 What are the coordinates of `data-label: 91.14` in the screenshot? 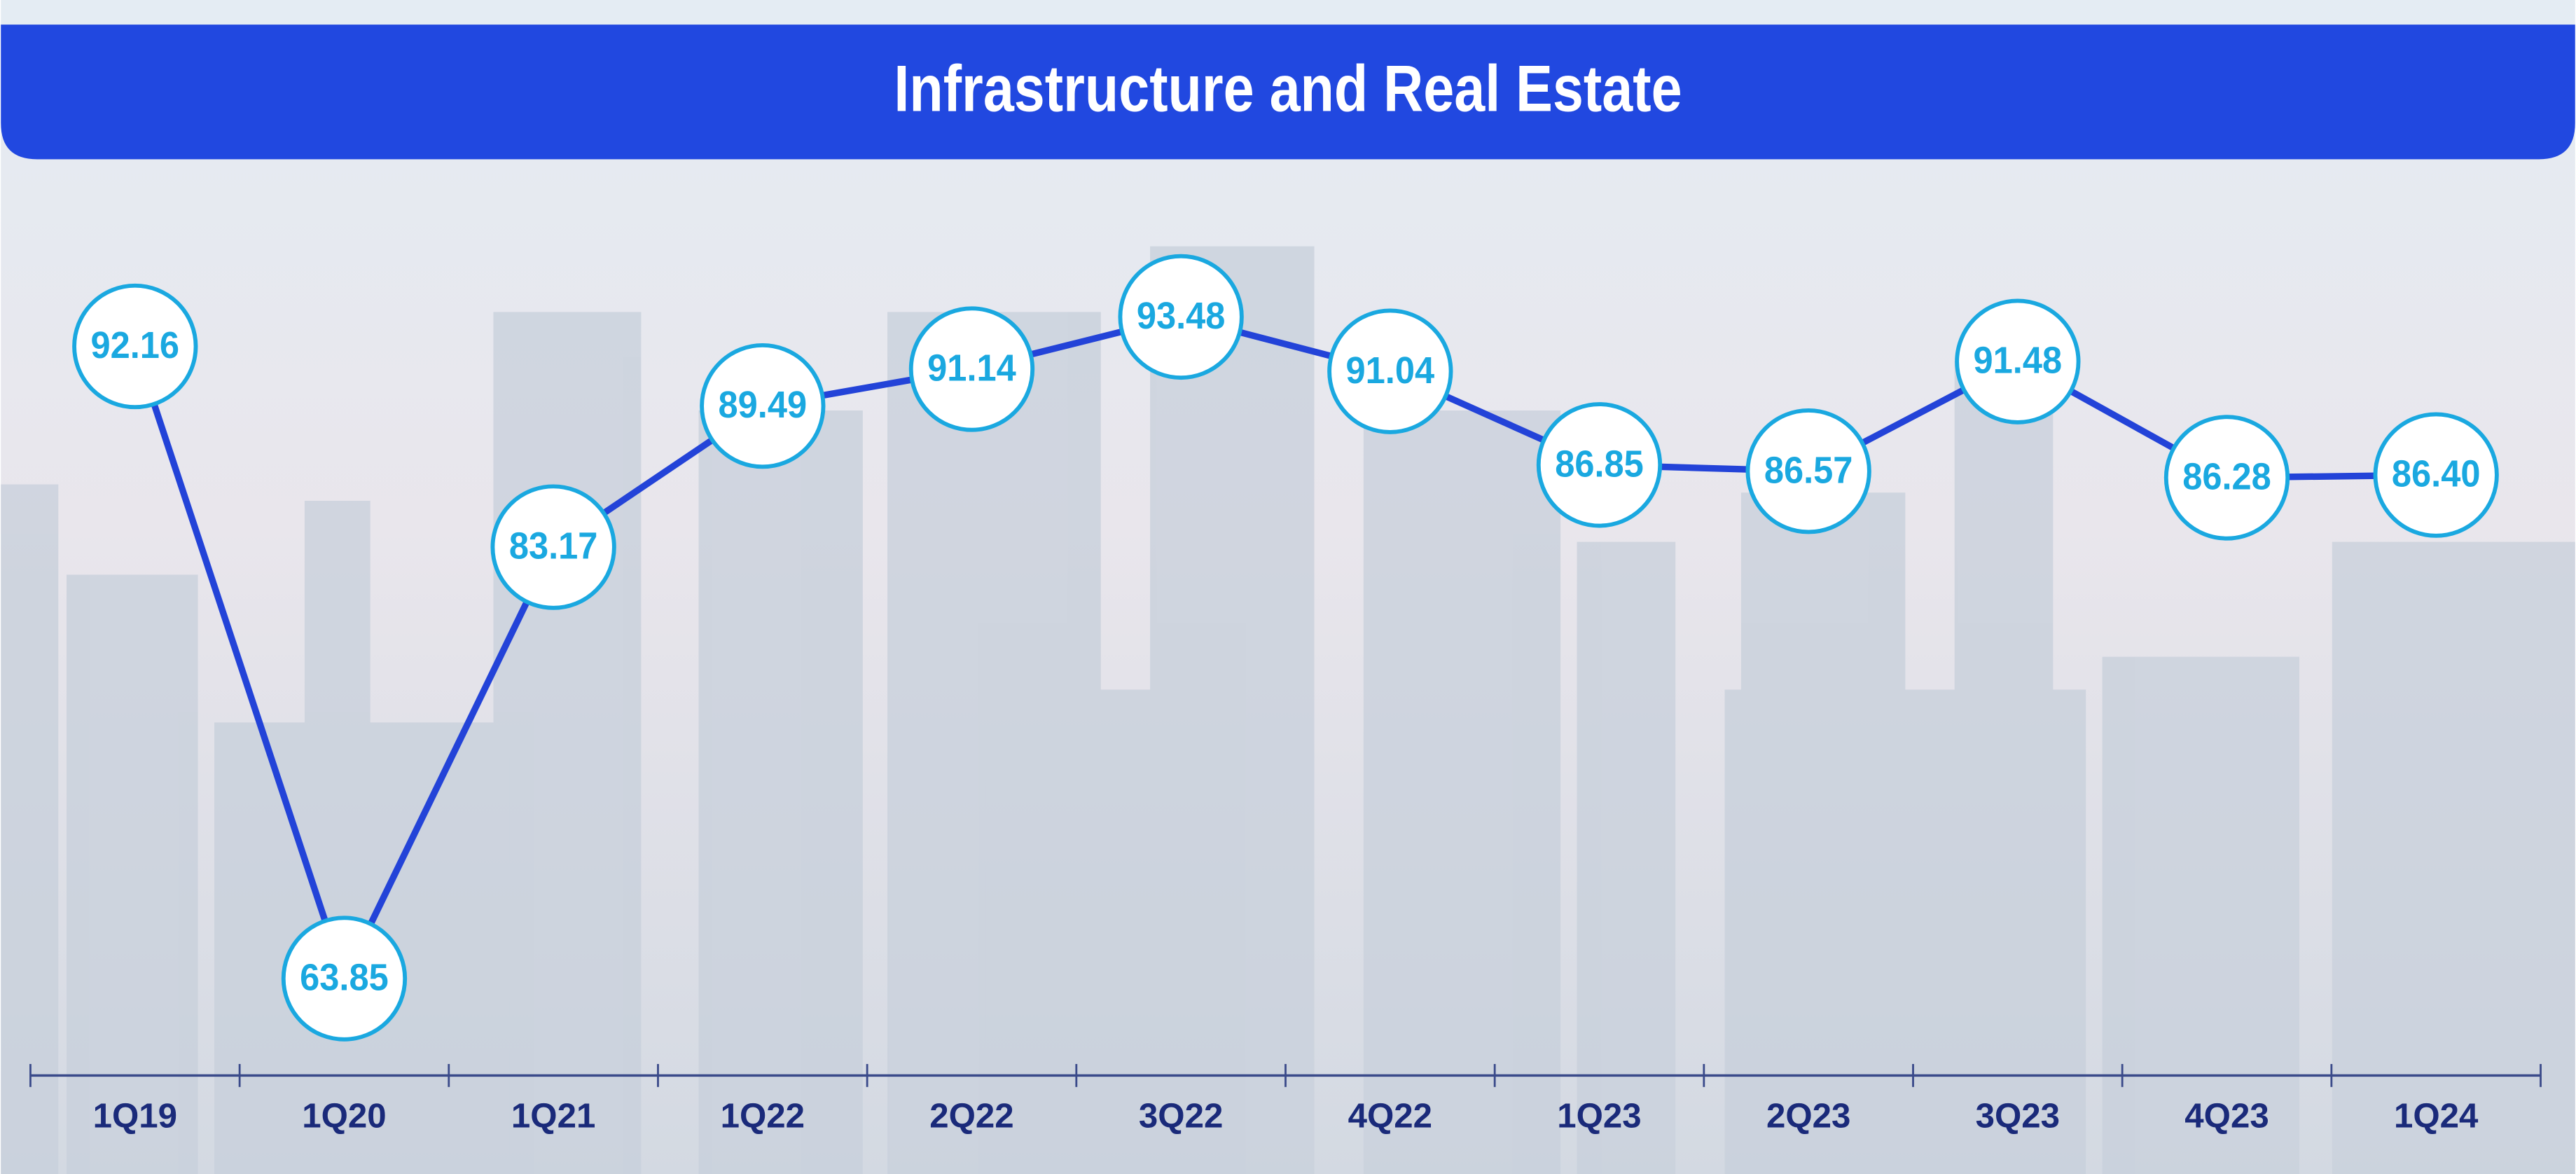 It's located at (972, 368).